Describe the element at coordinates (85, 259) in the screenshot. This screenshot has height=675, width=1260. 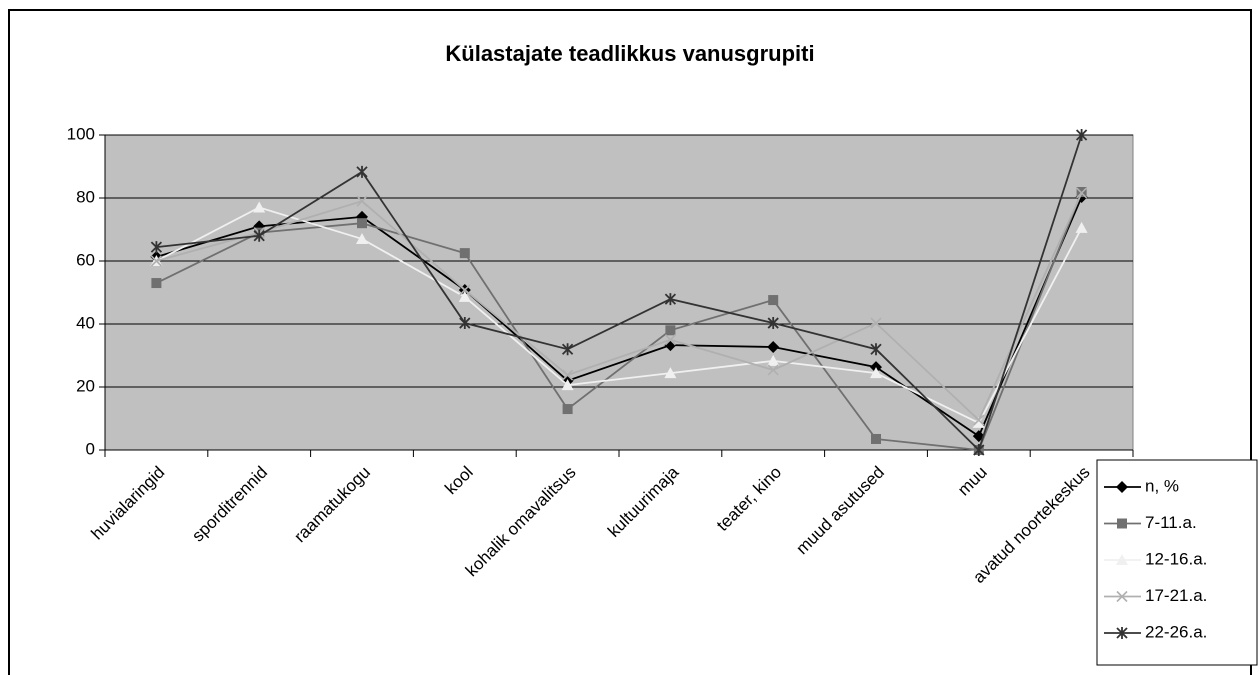
I see `y-tick-label: 60` at that location.